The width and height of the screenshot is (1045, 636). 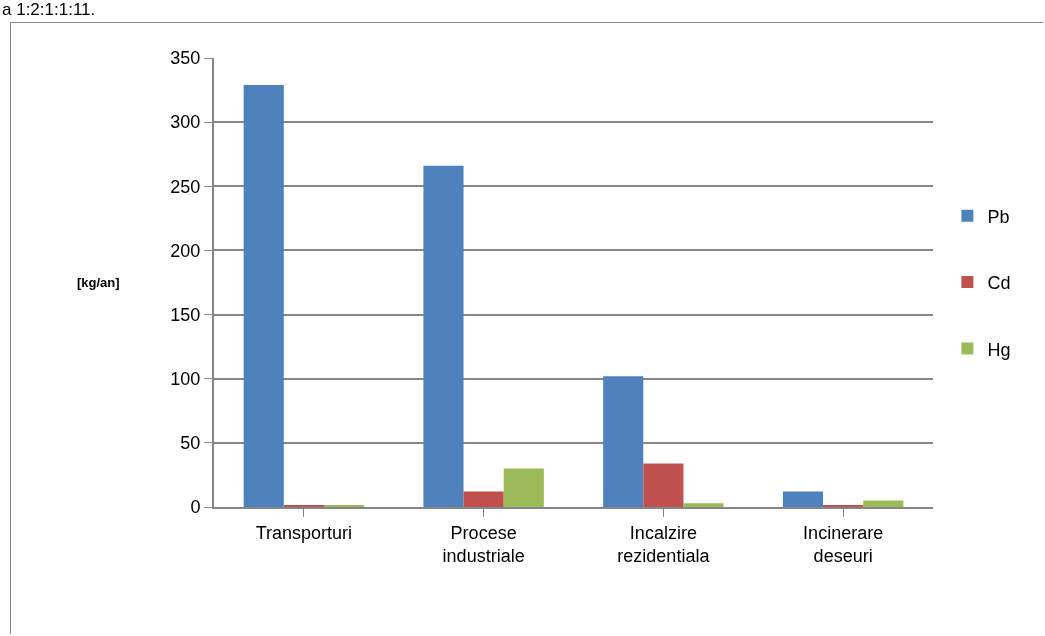 I want to click on y-tick-label: 350, so click(x=185, y=58).